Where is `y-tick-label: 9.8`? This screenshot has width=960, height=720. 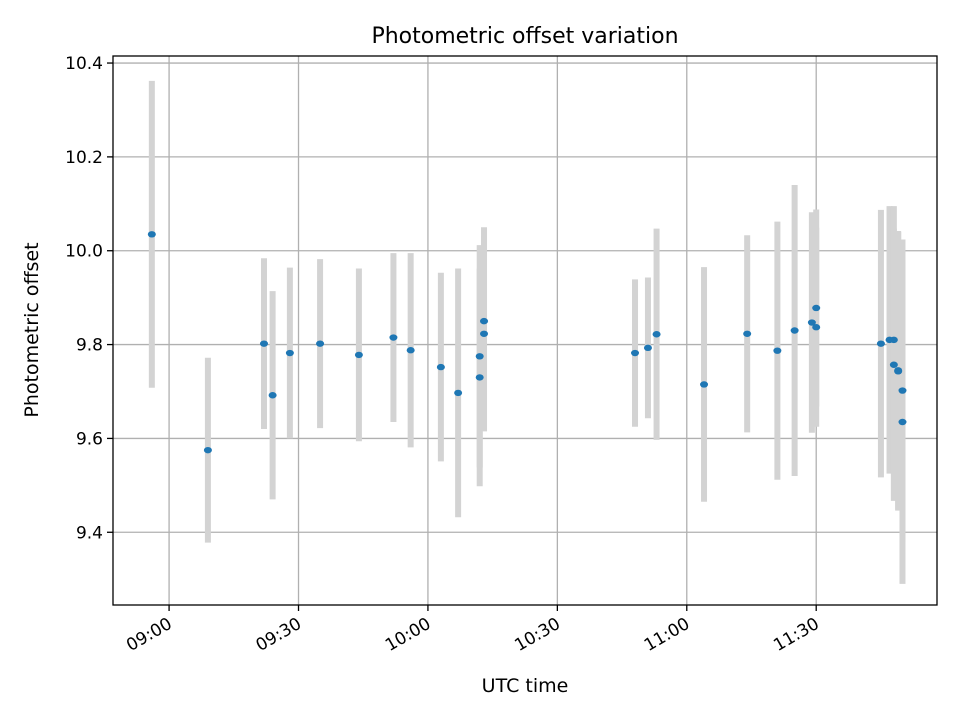 y-tick-label: 9.8 is located at coordinates (89, 346).